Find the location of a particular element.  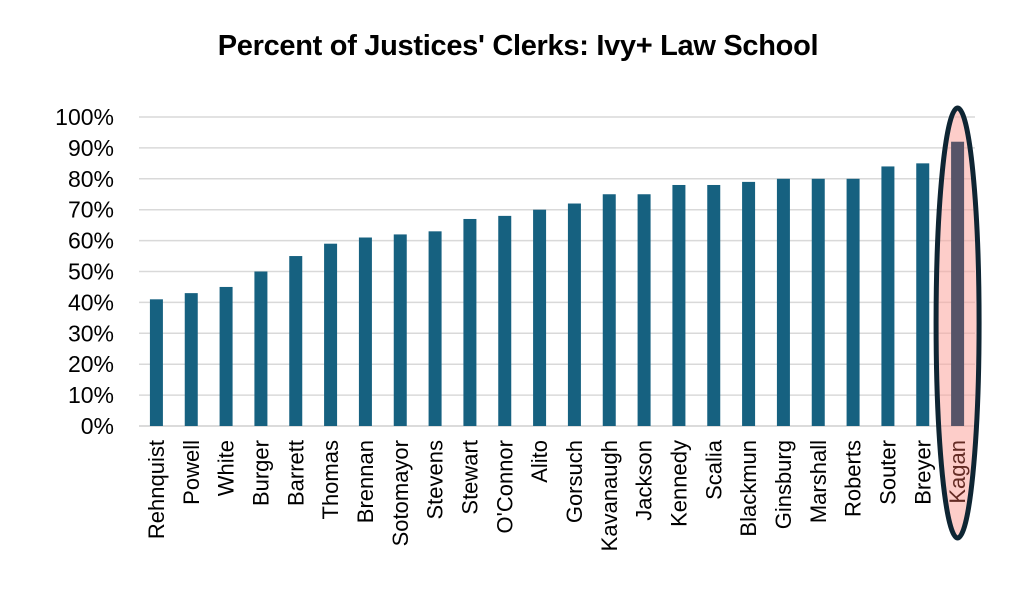

x-axis-label: Brennan is located at coordinates (365, 481).